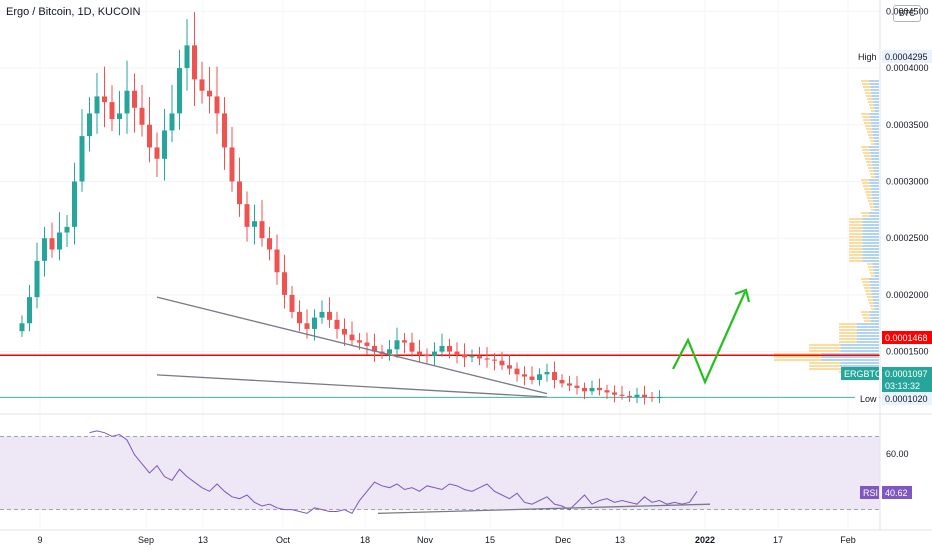  Describe the element at coordinates (778, 540) in the screenshot. I see `time-tick-label: 17` at that location.